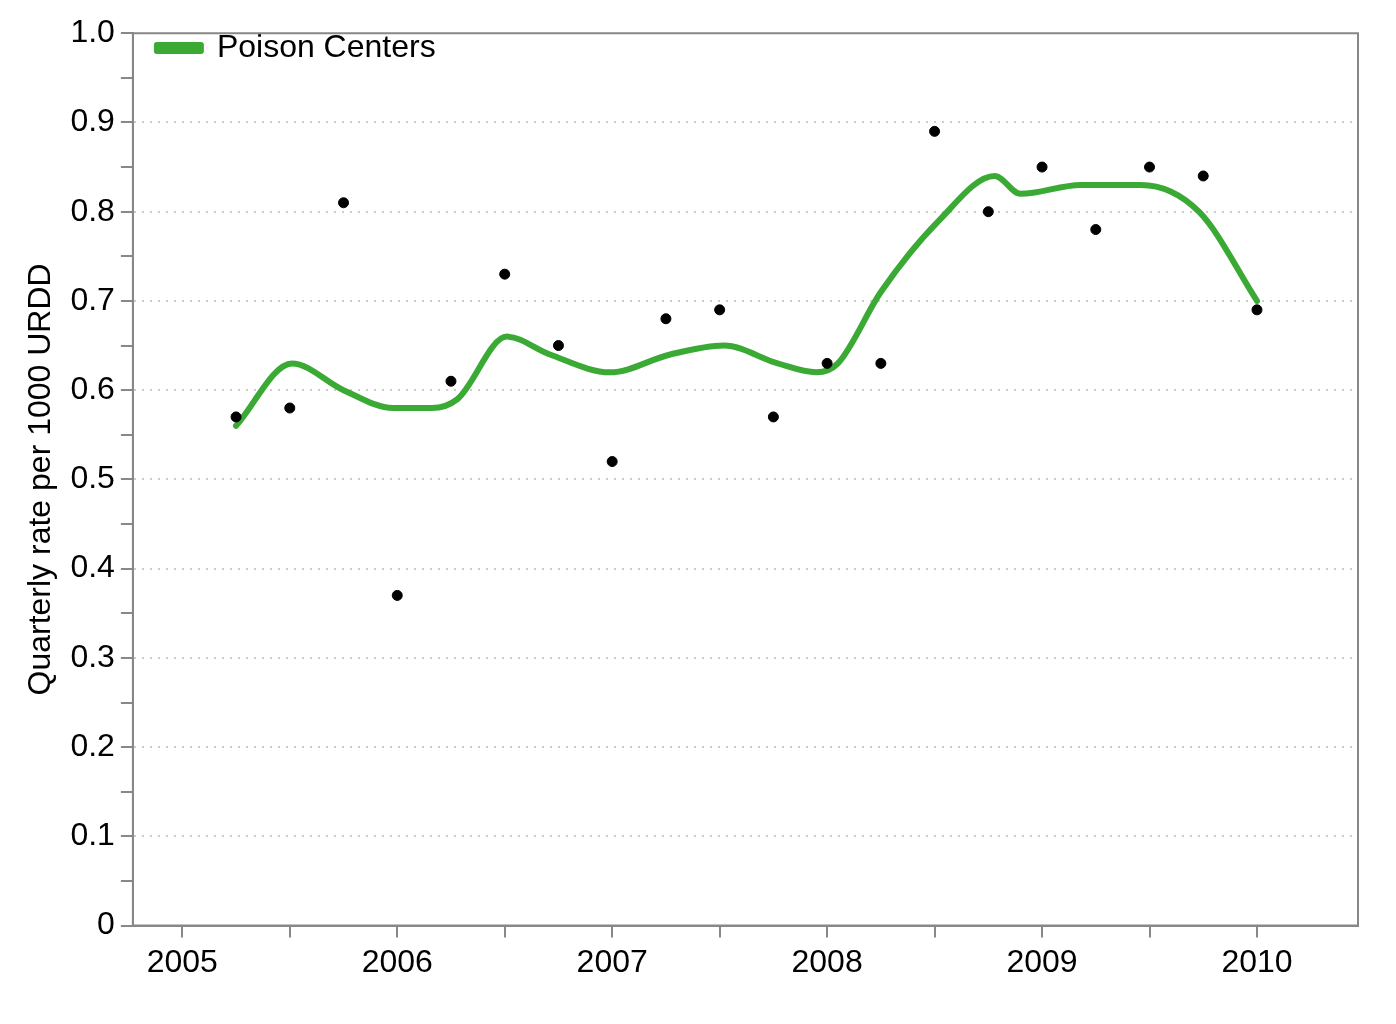 The width and height of the screenshot is (1396, 1024). Describe the element at coordinates (326, 45) in the screenshot. I see `legend-label: Poison Centers` at that location.